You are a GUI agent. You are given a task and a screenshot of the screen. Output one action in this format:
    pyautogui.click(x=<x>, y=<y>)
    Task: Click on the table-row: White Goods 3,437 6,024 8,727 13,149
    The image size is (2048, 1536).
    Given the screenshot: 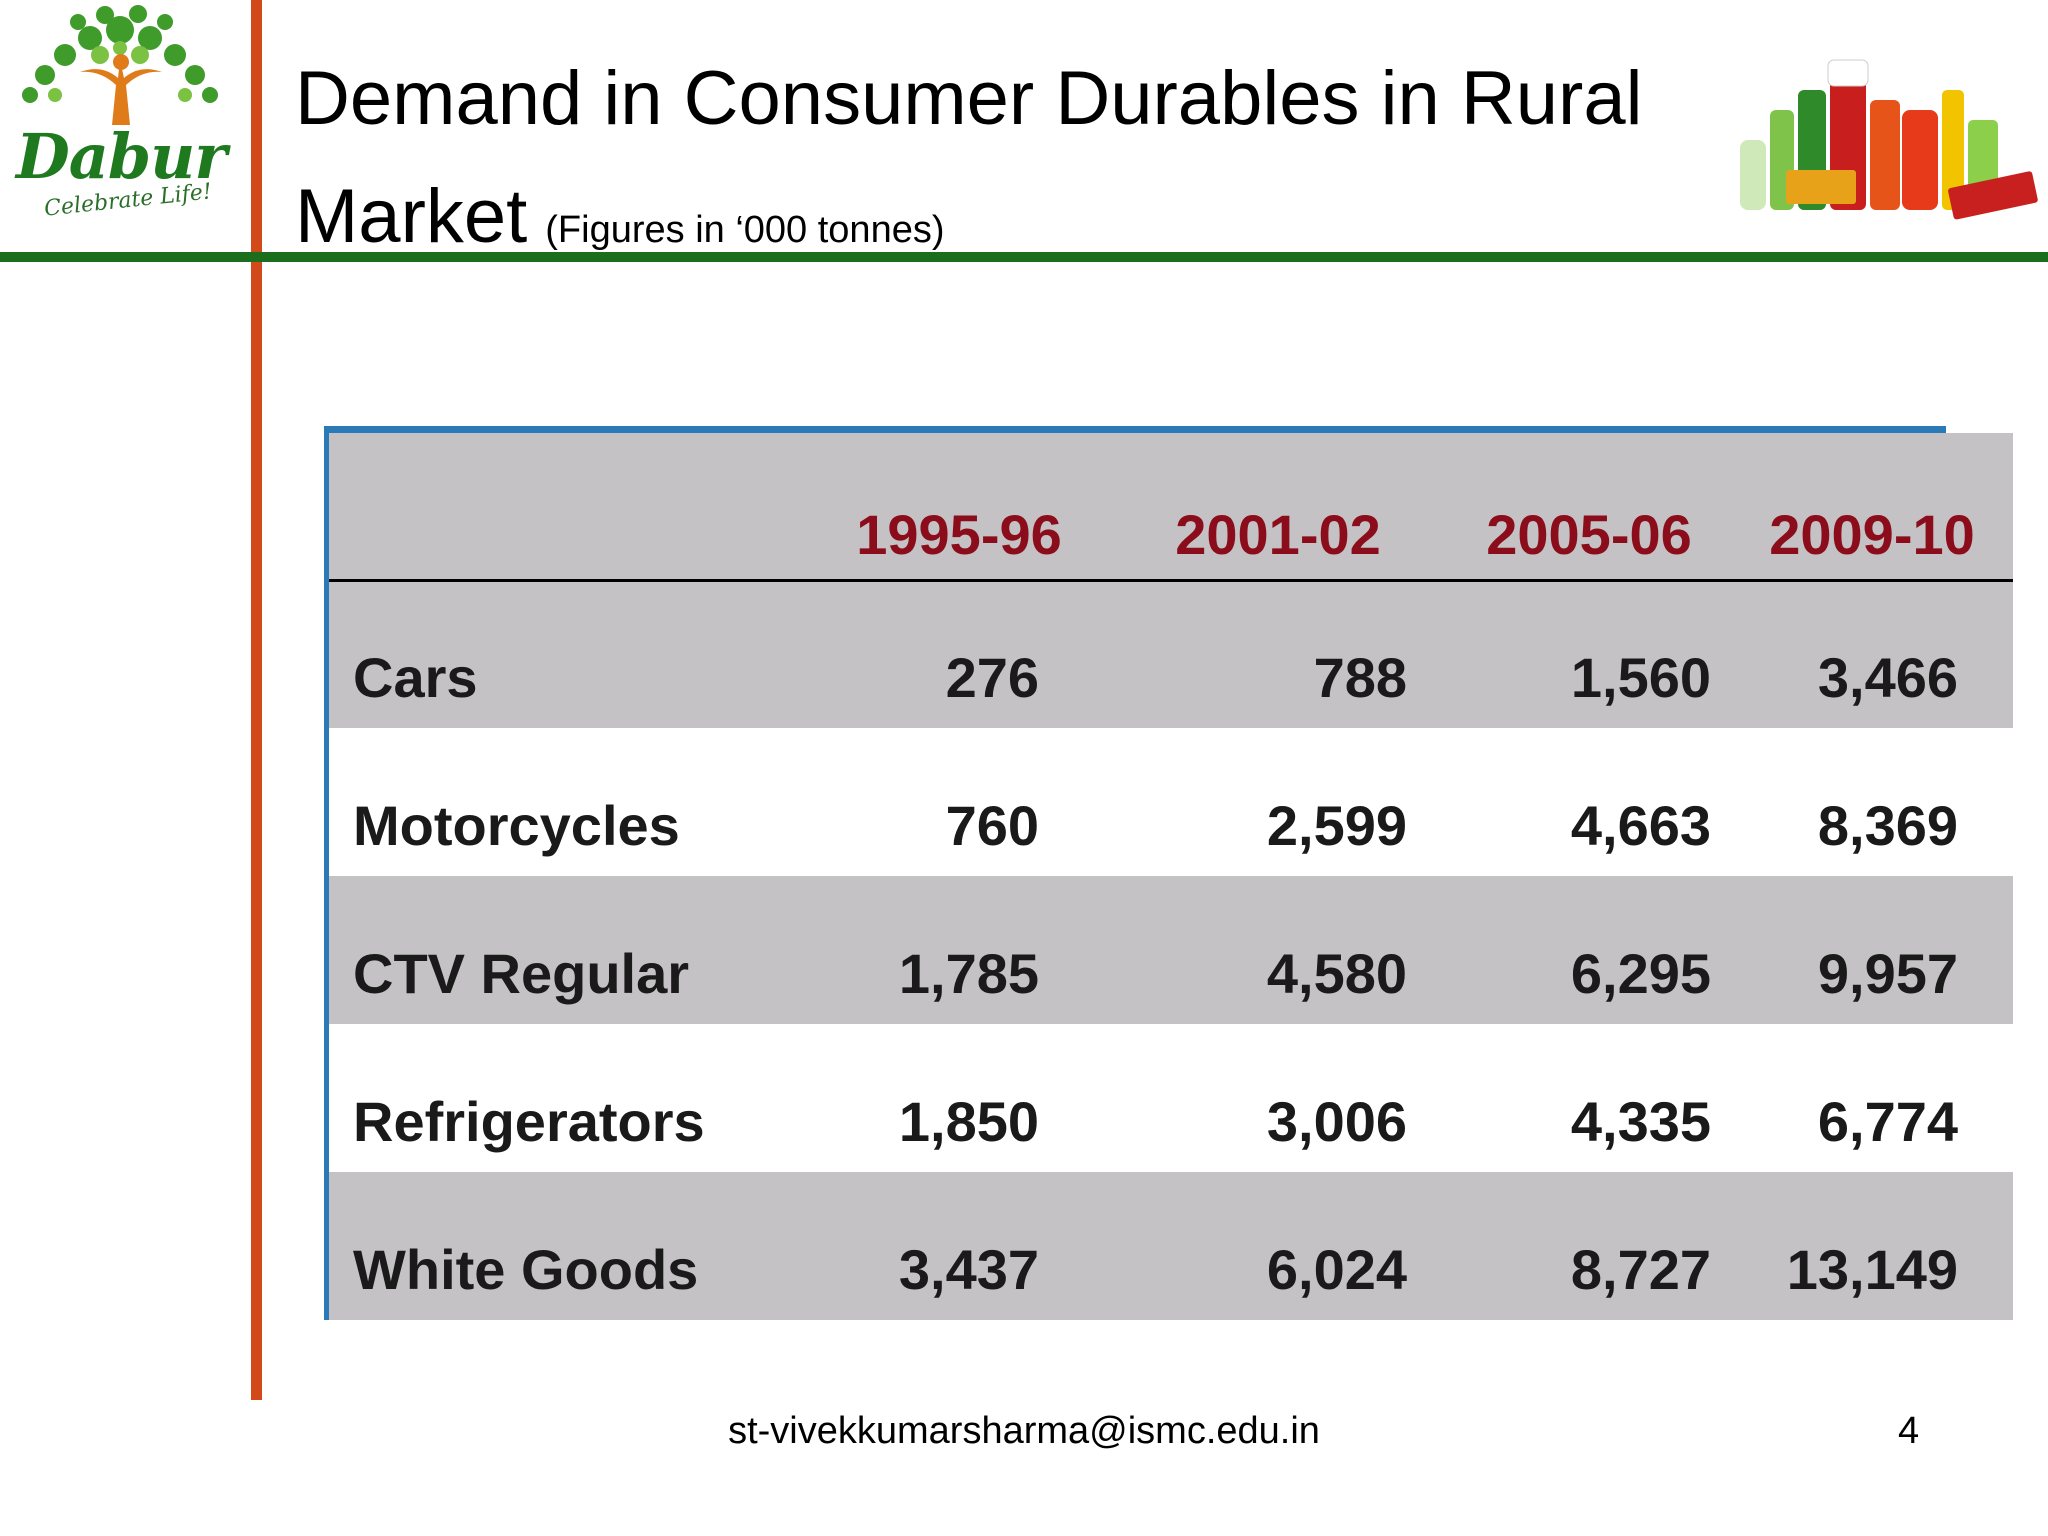 What is the action you would take?
    pyautogui.click(x=1171, y=1246)
    